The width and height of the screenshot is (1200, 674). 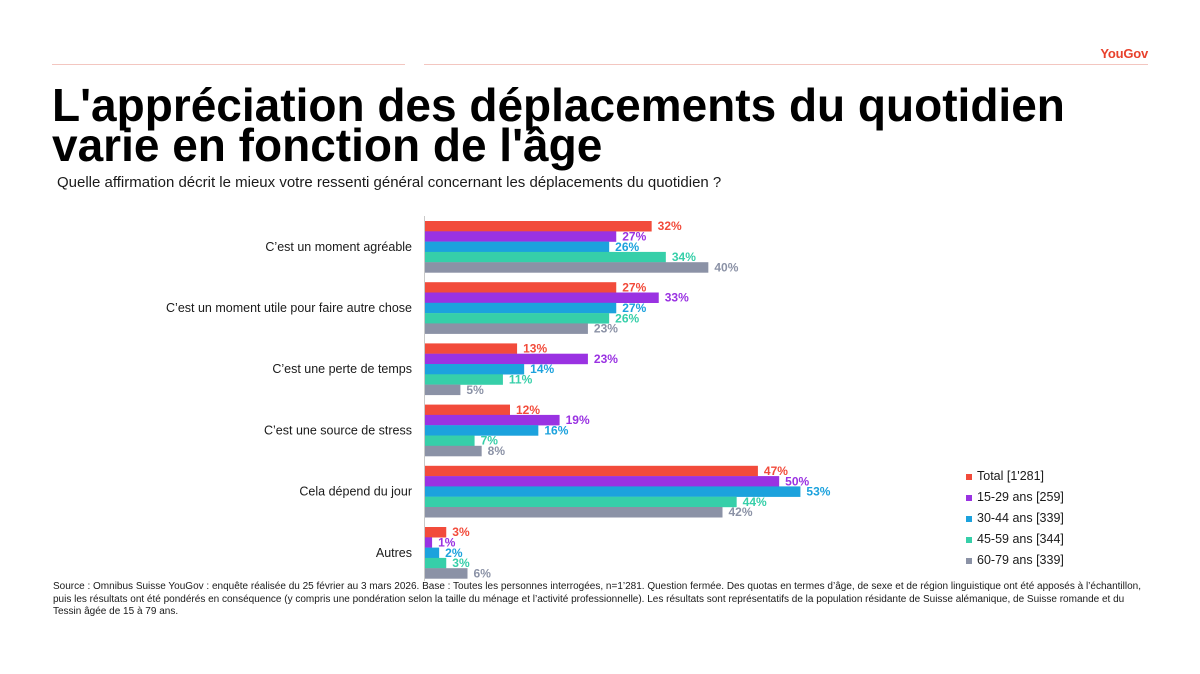 I want to click on data-label-value: 34, so click(x=679, y=257).